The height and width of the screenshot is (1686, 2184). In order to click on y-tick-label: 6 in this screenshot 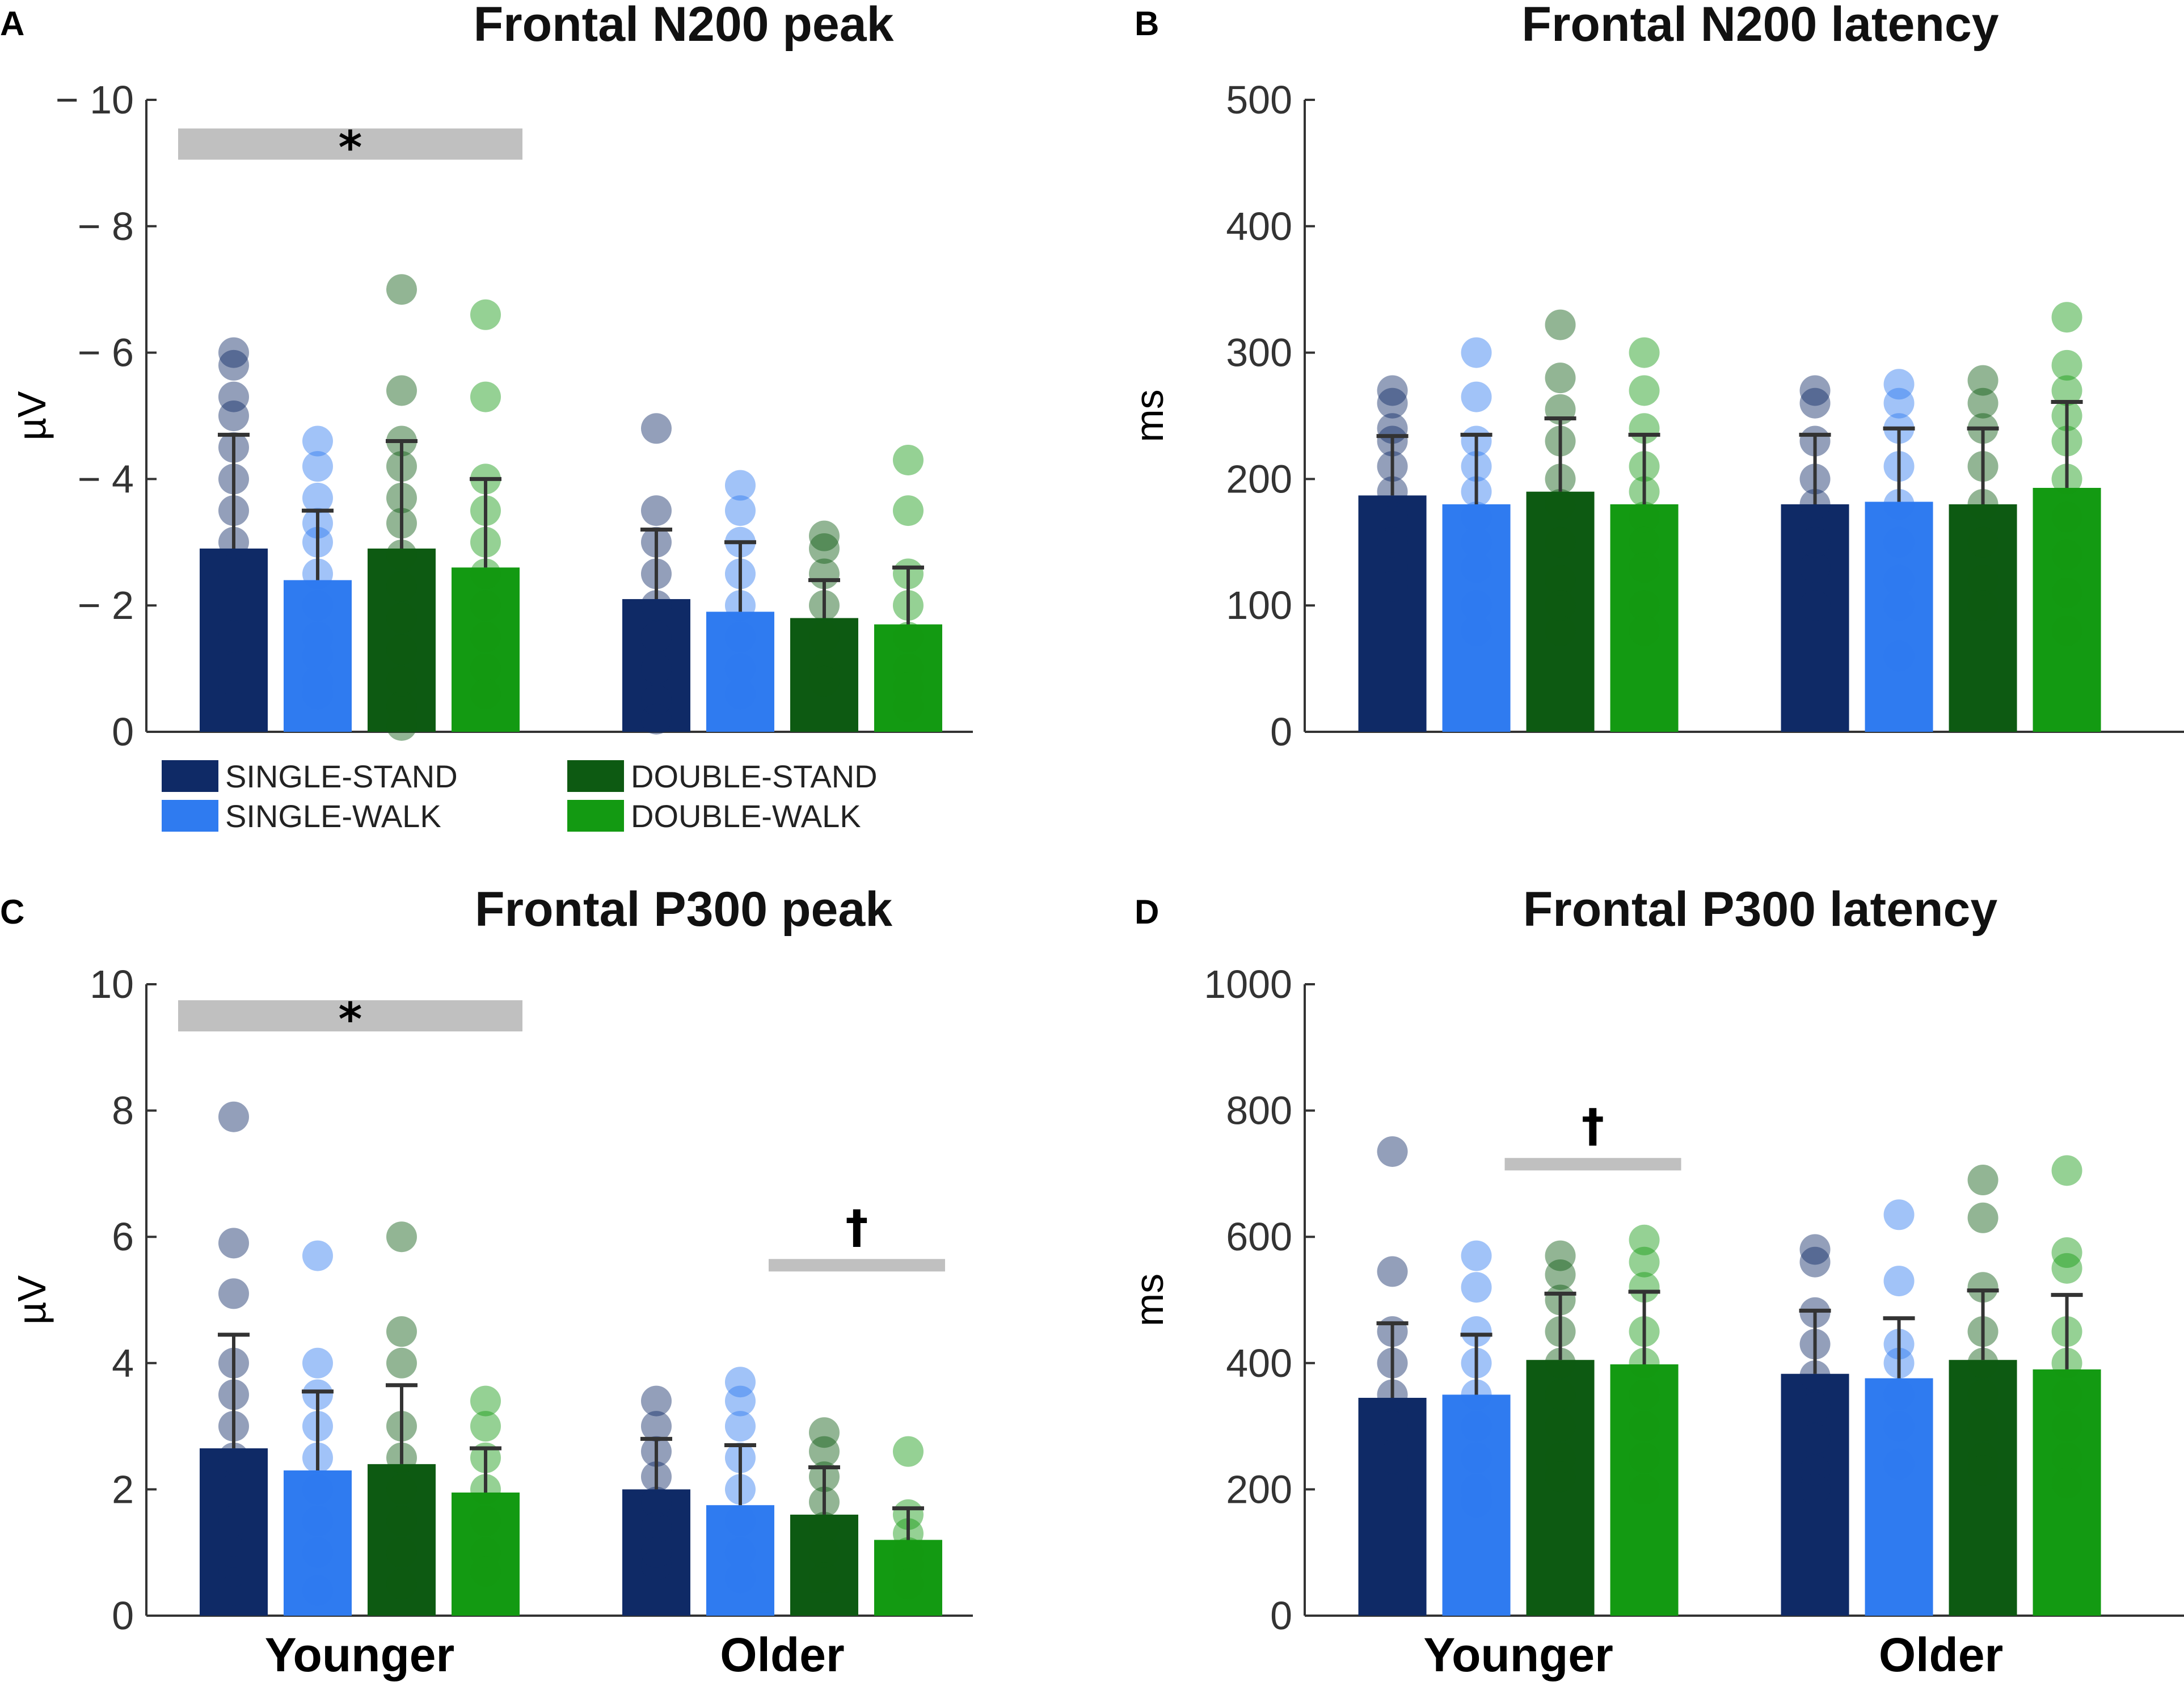, I will do `click(123, 1237)`.